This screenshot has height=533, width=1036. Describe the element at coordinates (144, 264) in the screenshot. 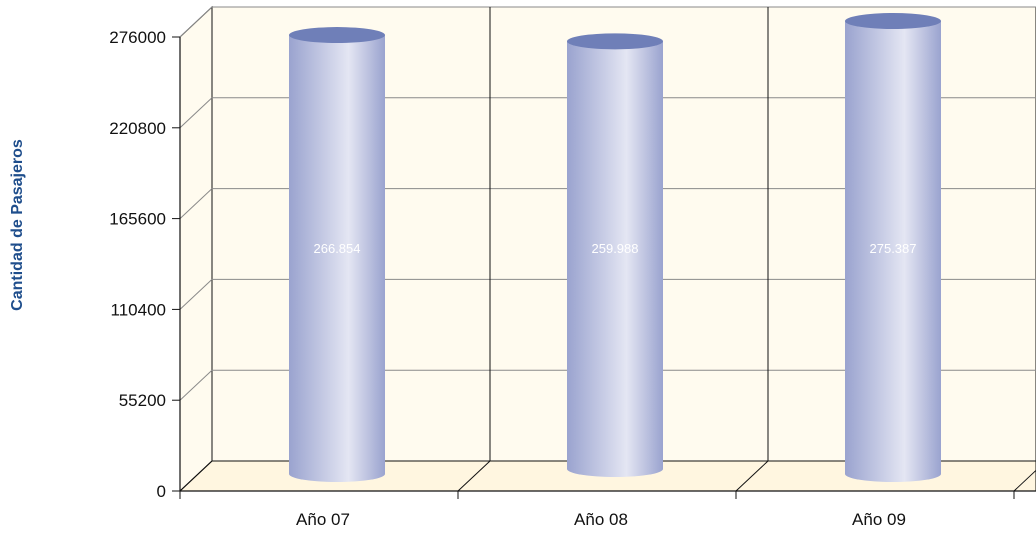

I see `y-axis-ticks: 0 55200 110400 165600 220800 276000` at that location.